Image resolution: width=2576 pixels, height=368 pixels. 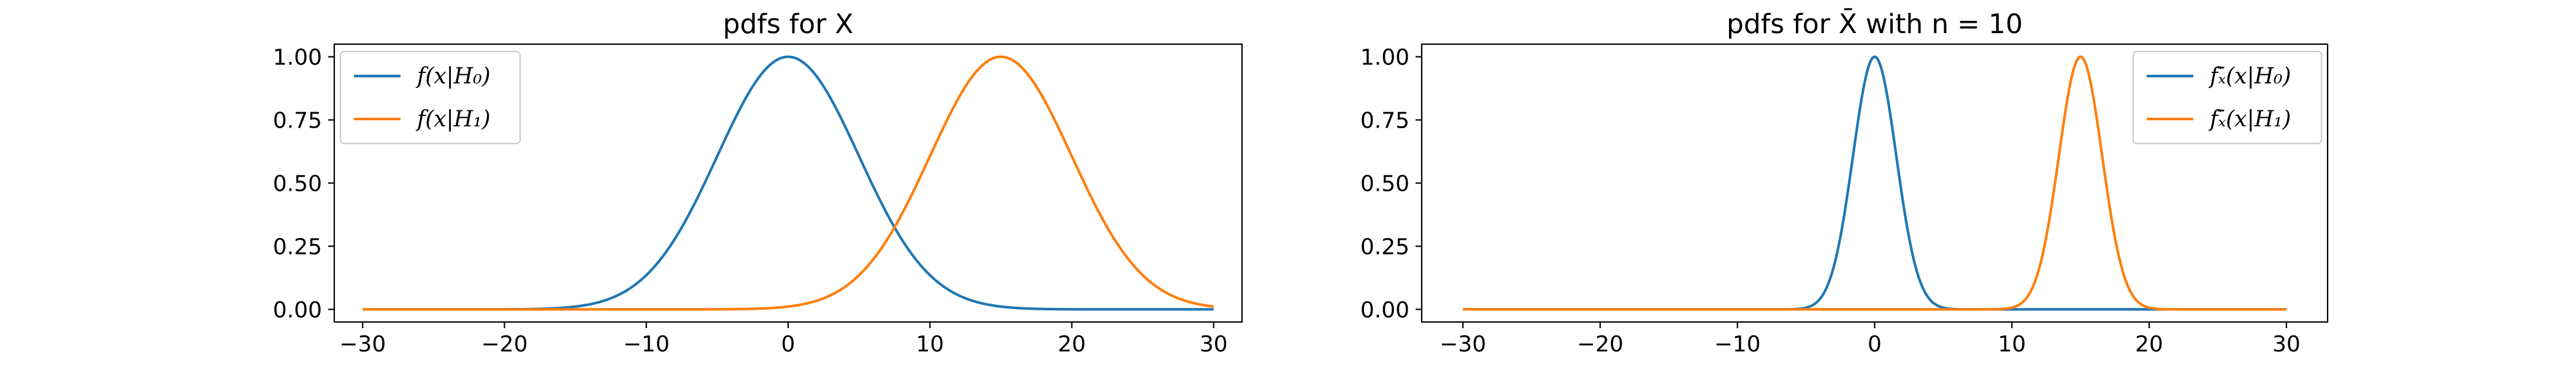 What do you see at coordinates (1875, 23) in the screenshot?
I see `chart-title: pdfs for X̄ with n = 10` at bounding box center [1875, 23].